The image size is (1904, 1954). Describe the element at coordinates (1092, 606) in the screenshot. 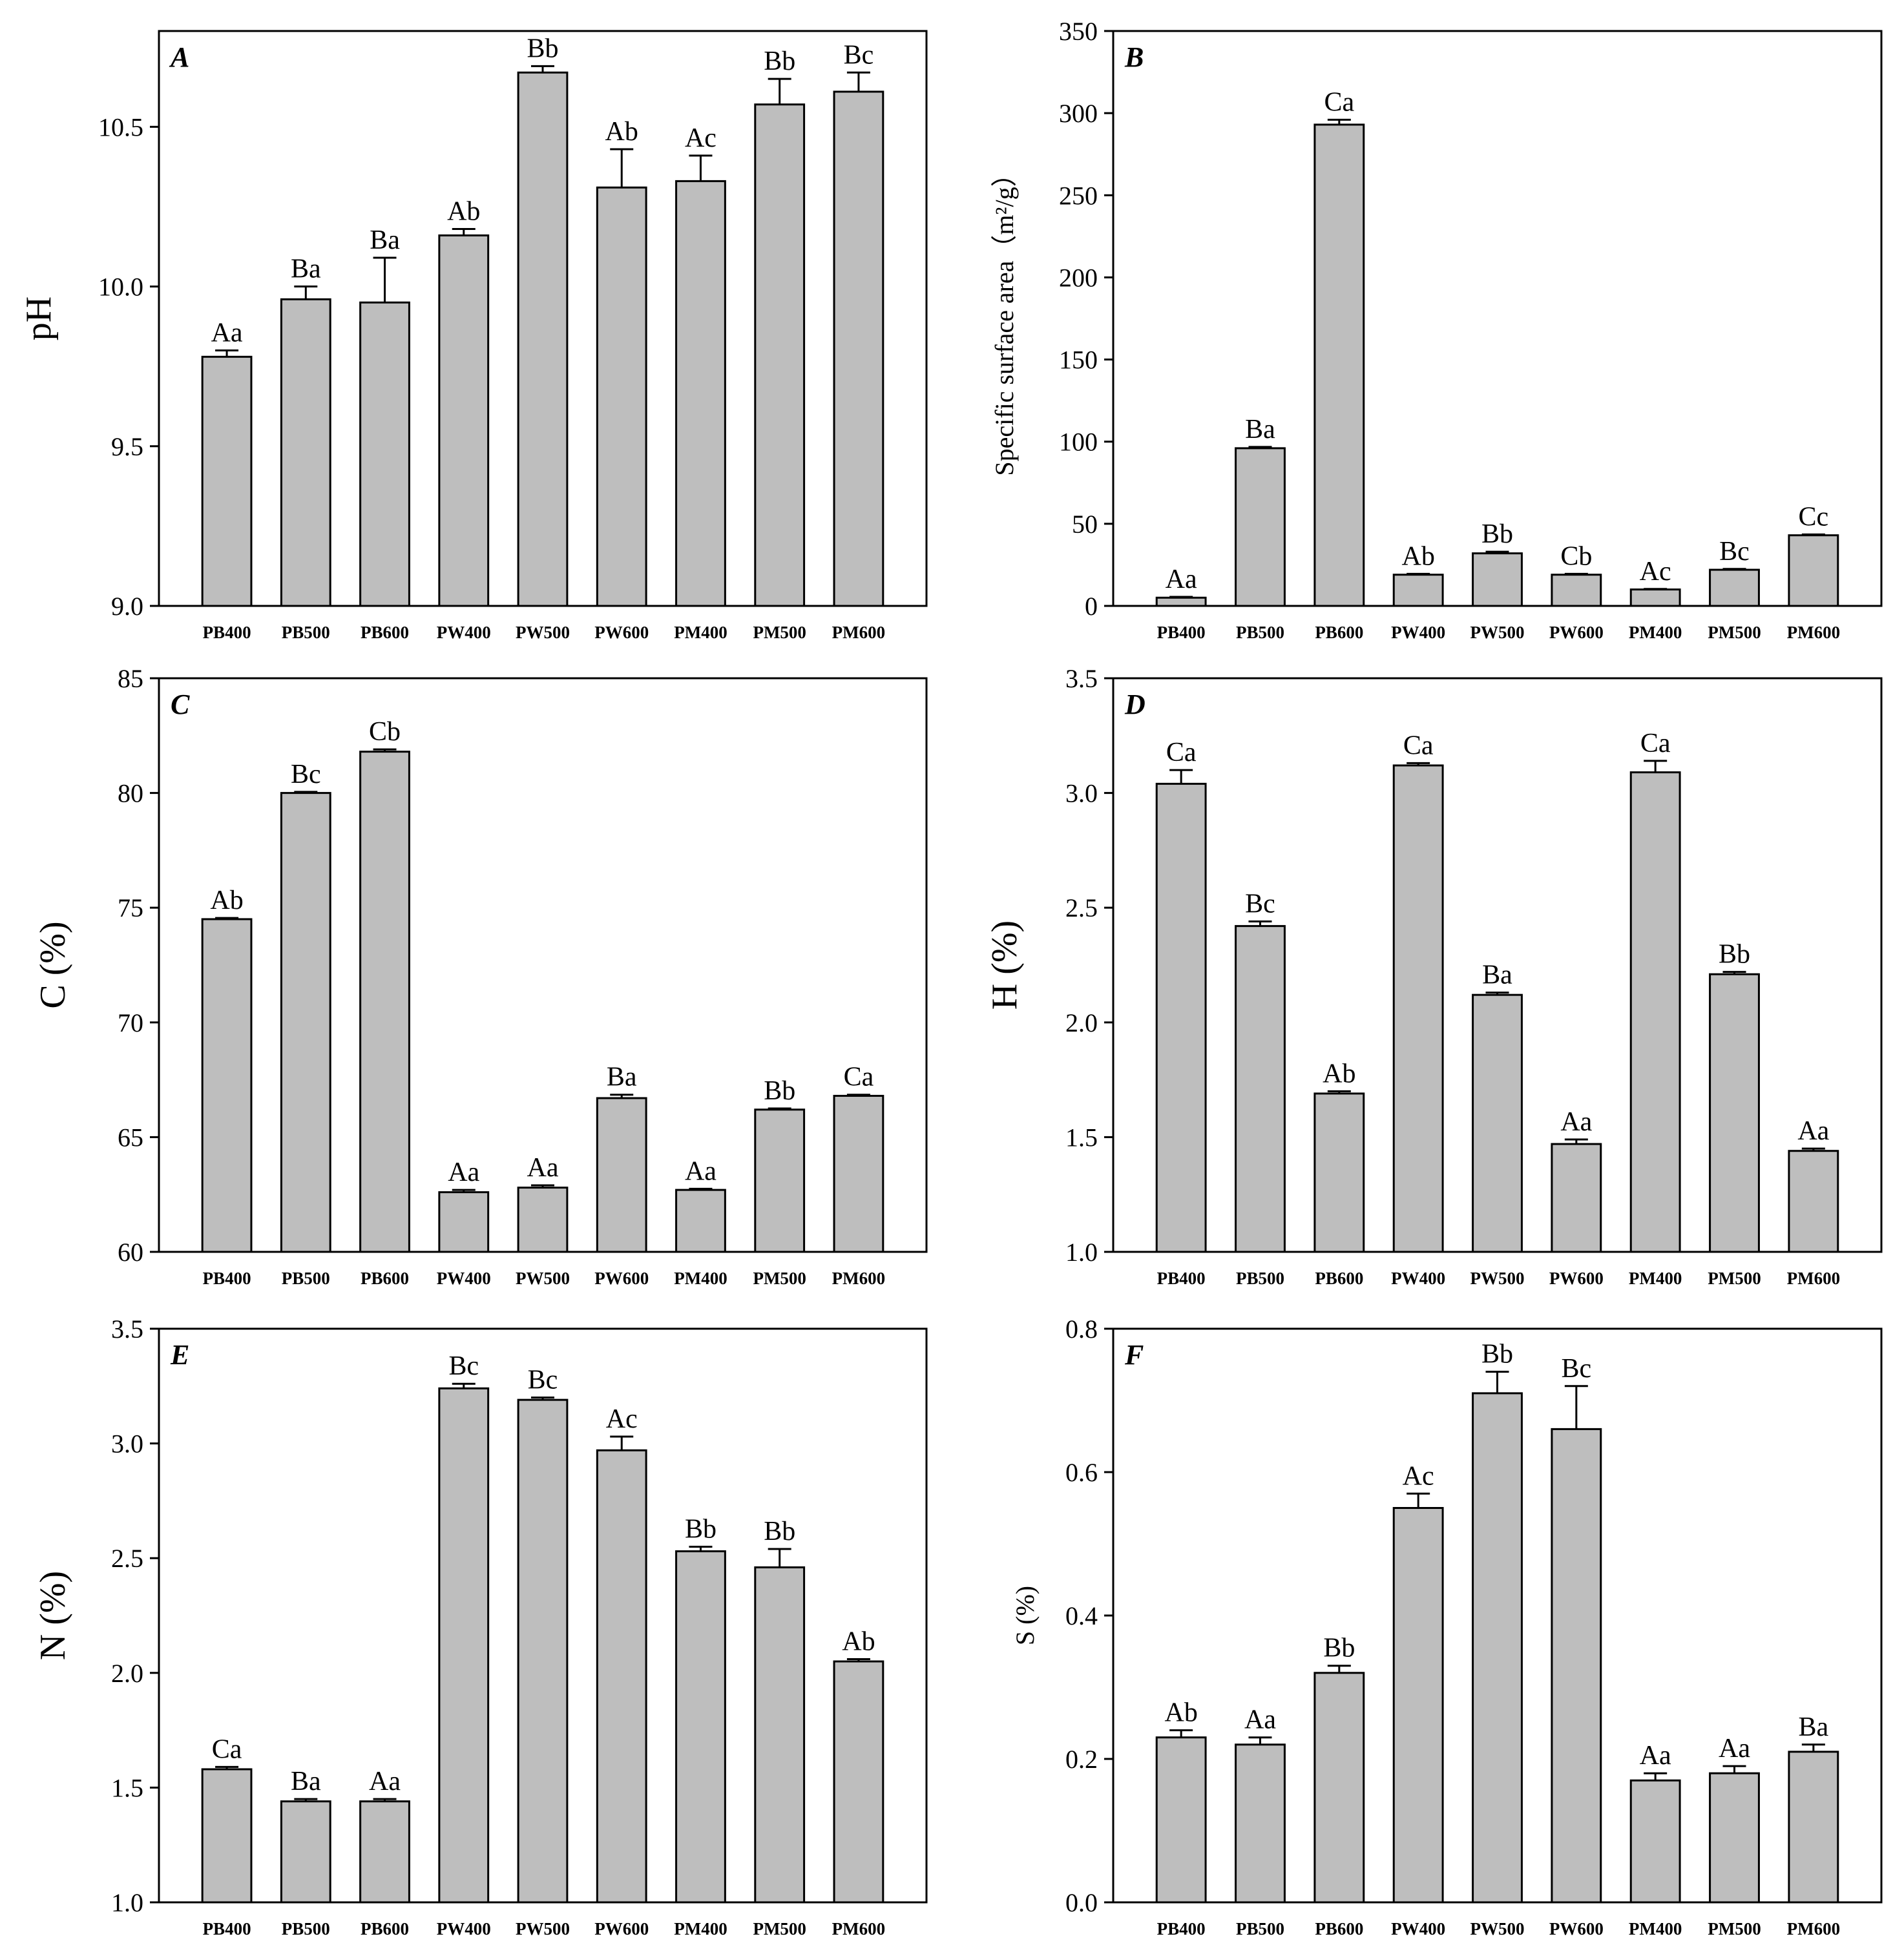

I see `y-tick-label: 0` at that location.